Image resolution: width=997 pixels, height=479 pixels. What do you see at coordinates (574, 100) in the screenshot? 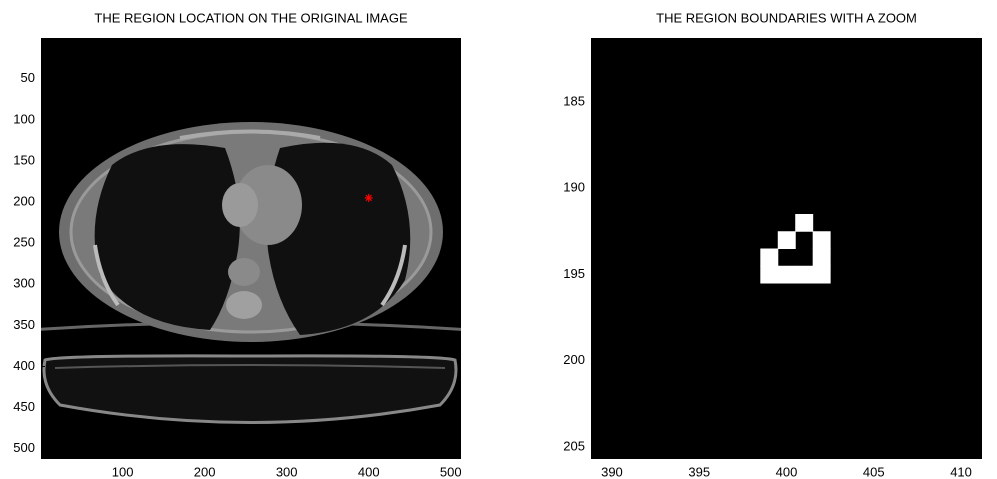
I see `y-tick-label: 185` at bounding box center [574, 100].